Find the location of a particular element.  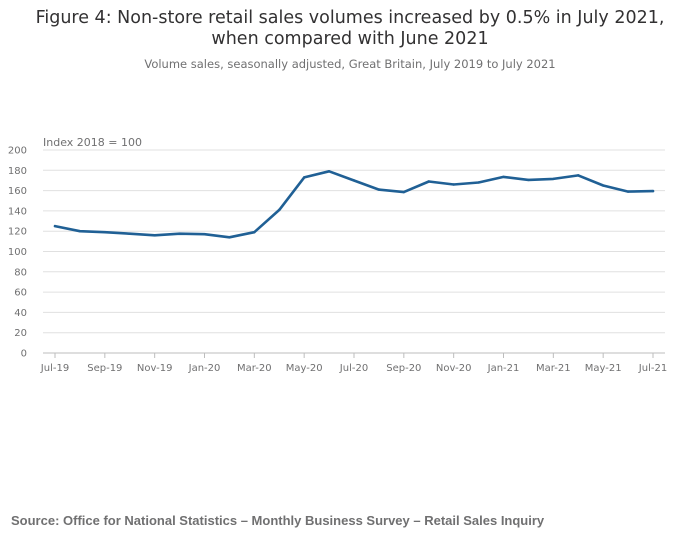

y-tick-label: 200 is located at coordinates (17, 151).